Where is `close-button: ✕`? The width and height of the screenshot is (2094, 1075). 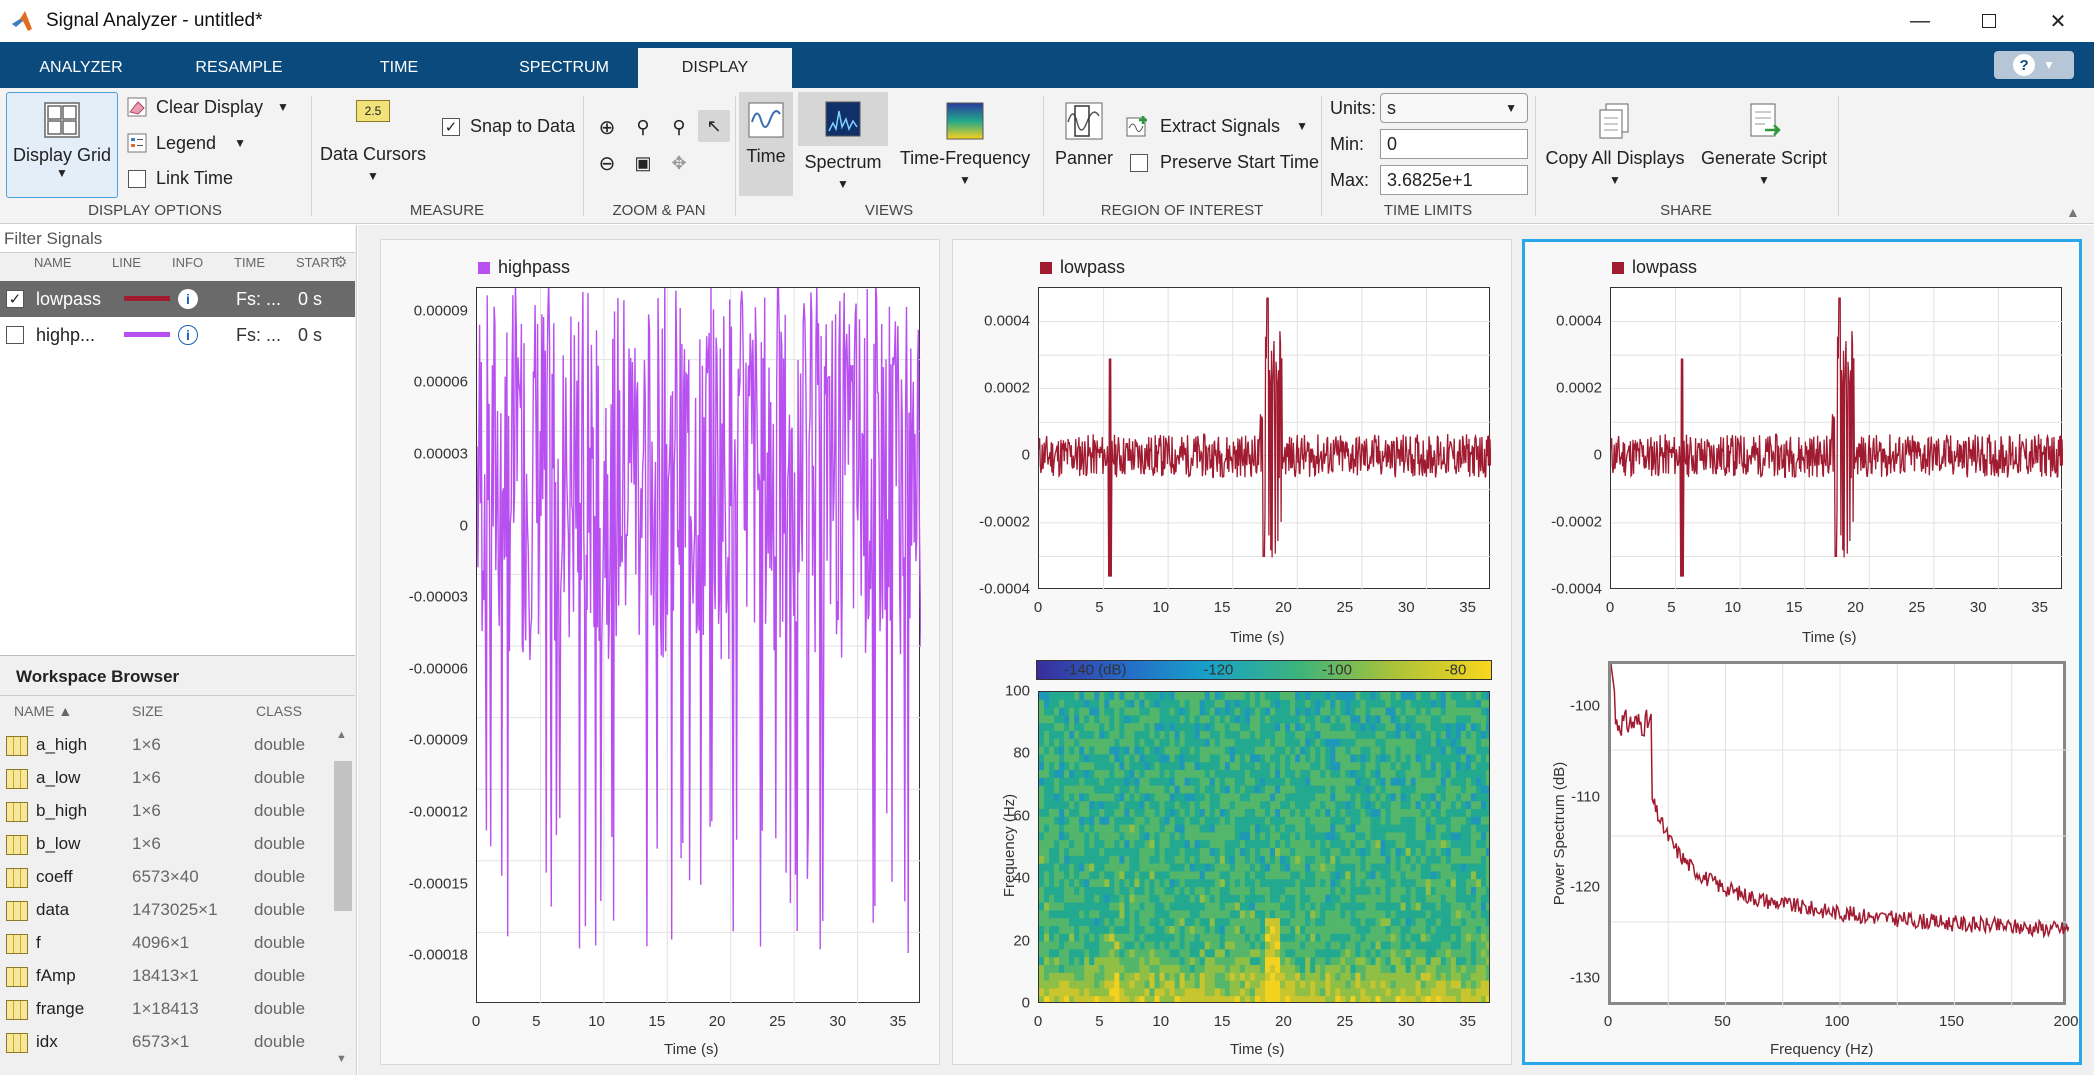
close-button: ✕ is located at coordinates (2058, 21).